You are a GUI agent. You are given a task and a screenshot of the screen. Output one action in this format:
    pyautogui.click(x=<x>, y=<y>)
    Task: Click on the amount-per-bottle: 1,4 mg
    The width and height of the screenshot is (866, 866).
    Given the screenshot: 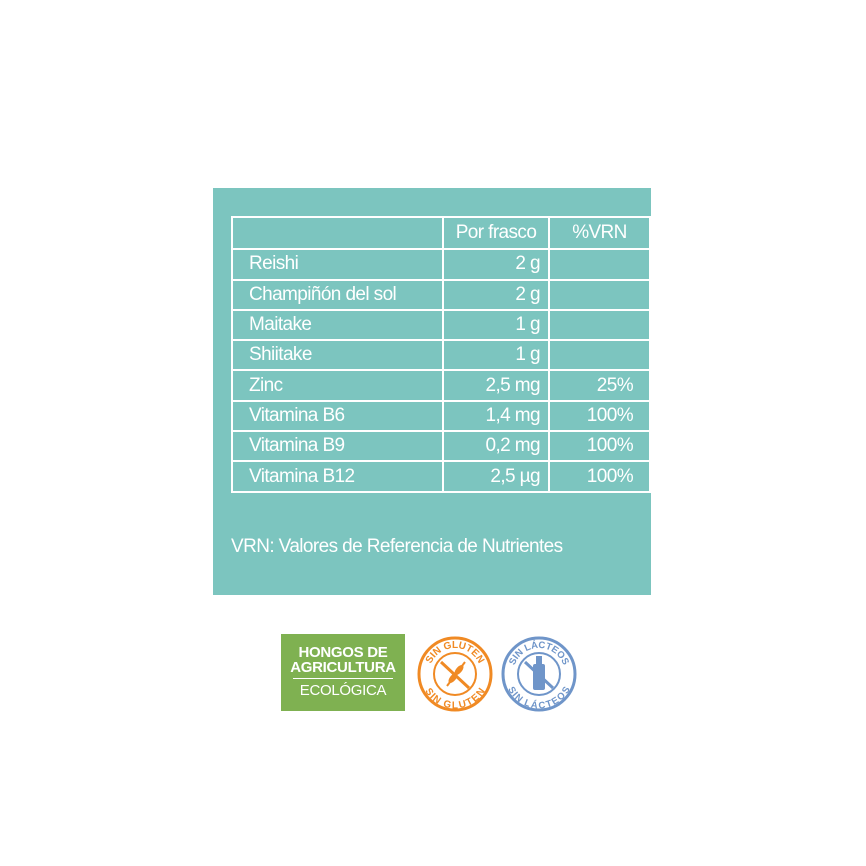 What is the action you would take?
    pyautogui.click(x=496, y=416)
    